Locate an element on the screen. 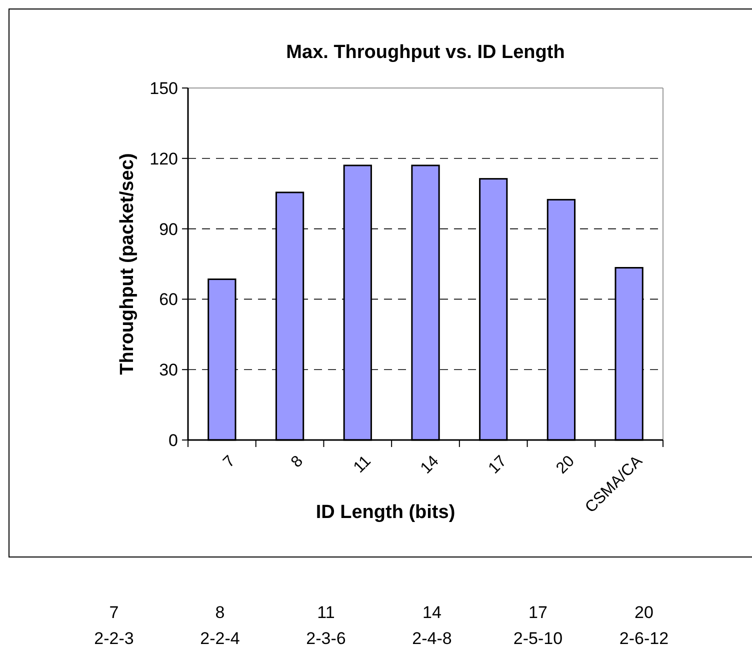  text: 7 is located at coordinates (114, 612).